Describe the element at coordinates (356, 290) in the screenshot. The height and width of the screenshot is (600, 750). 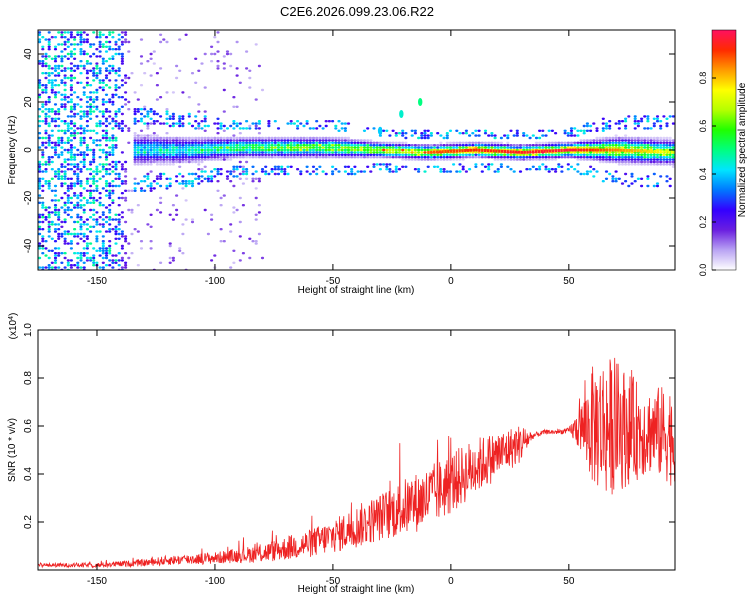
I see `heatmap-x-axis-label: Height of straight line (km)` at that location.